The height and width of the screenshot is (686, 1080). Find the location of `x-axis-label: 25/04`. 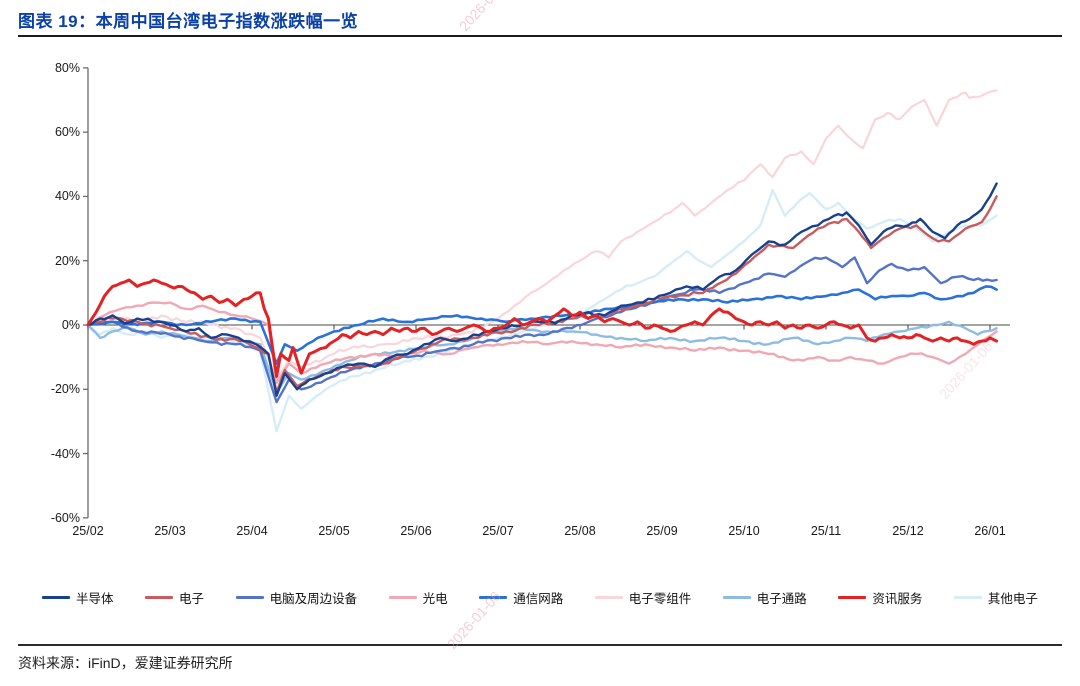

x-axis-label: 25/04 is located at coordinates (252, 531).